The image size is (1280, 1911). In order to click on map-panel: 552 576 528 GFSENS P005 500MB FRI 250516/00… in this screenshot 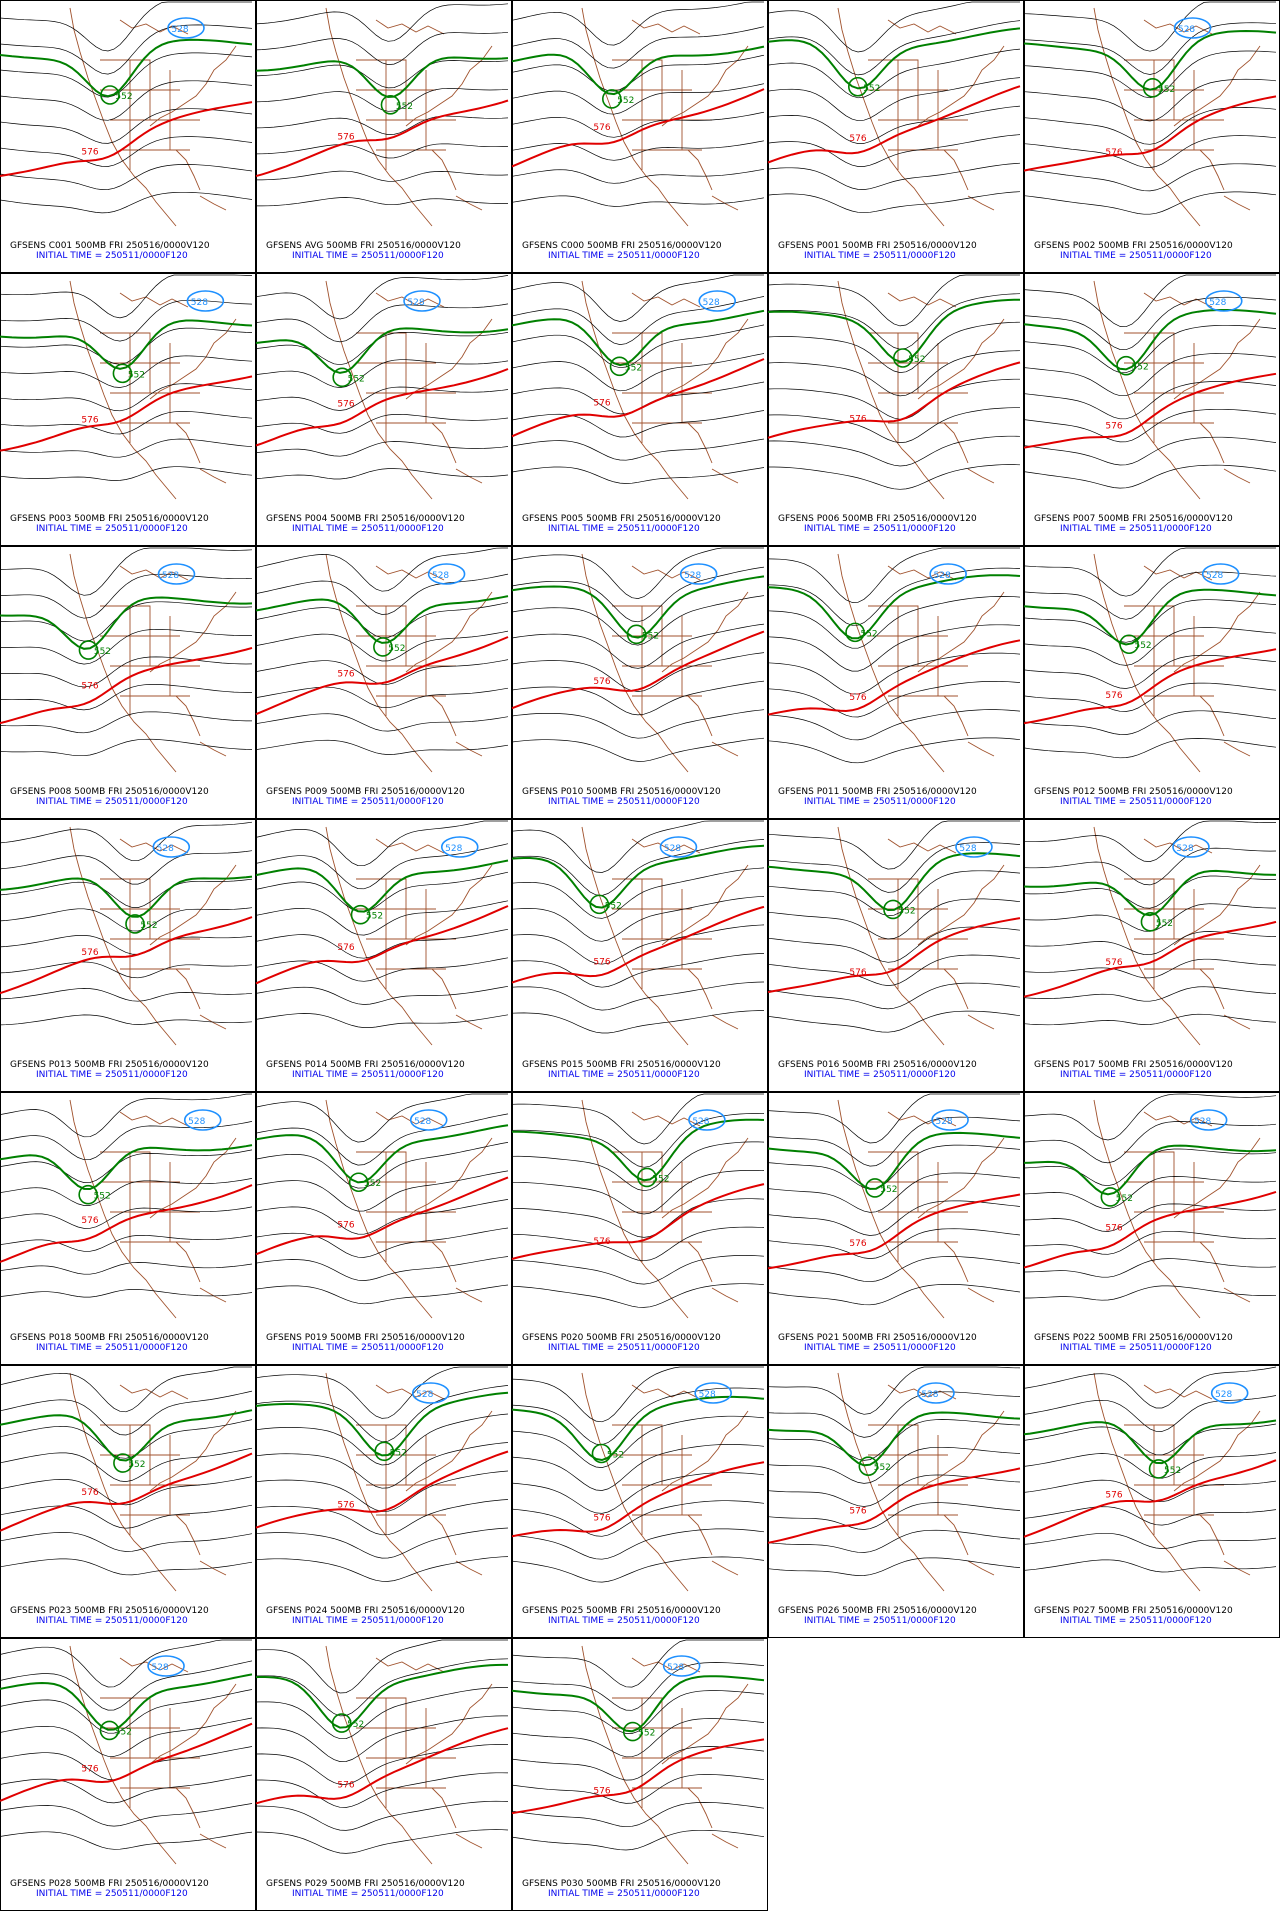, I will do `click(639, 409)`.